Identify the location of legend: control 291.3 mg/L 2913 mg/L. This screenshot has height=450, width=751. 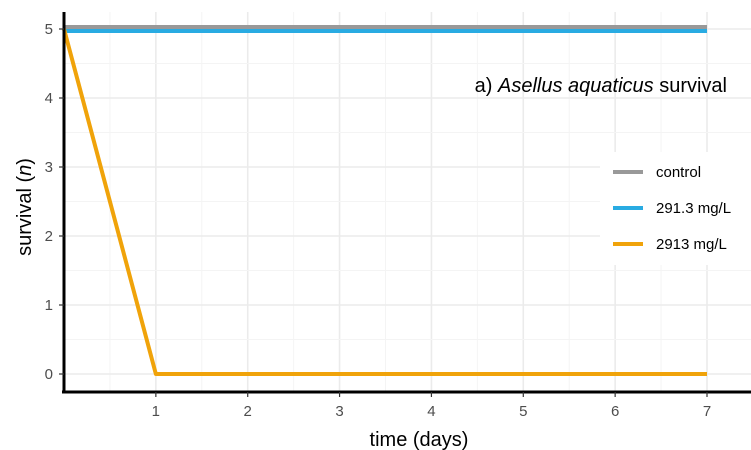
(675, 208).